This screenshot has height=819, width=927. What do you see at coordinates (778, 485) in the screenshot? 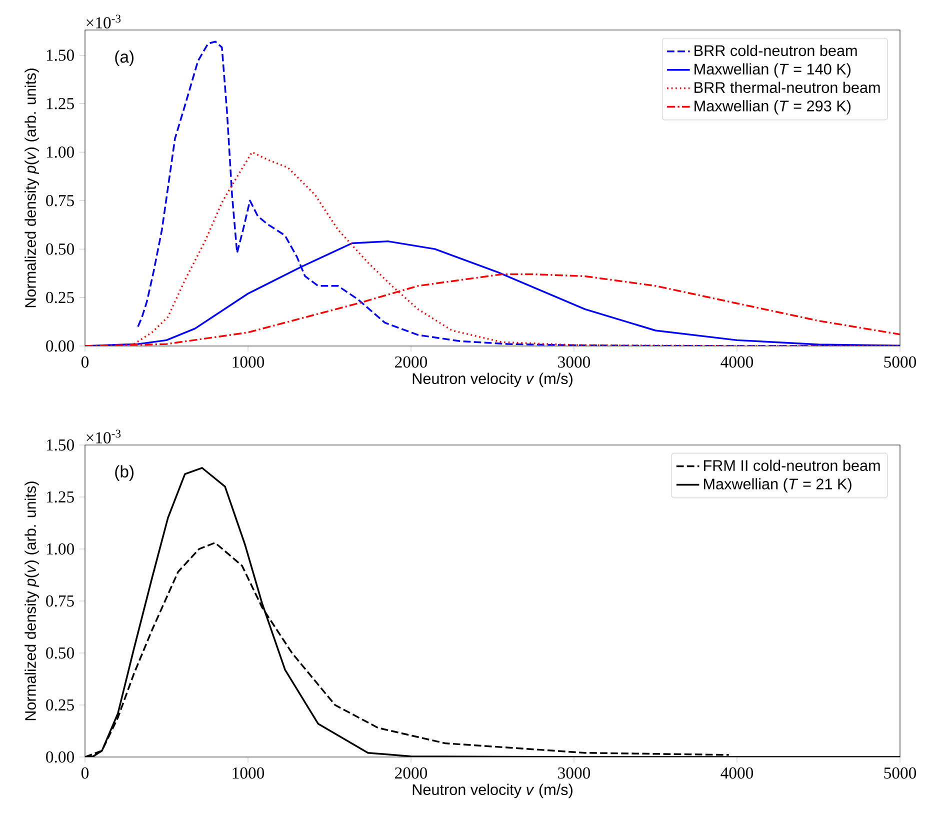
I see `legend-label: Maxwellian (T = 21 K)` at bounding box center [778, 485].